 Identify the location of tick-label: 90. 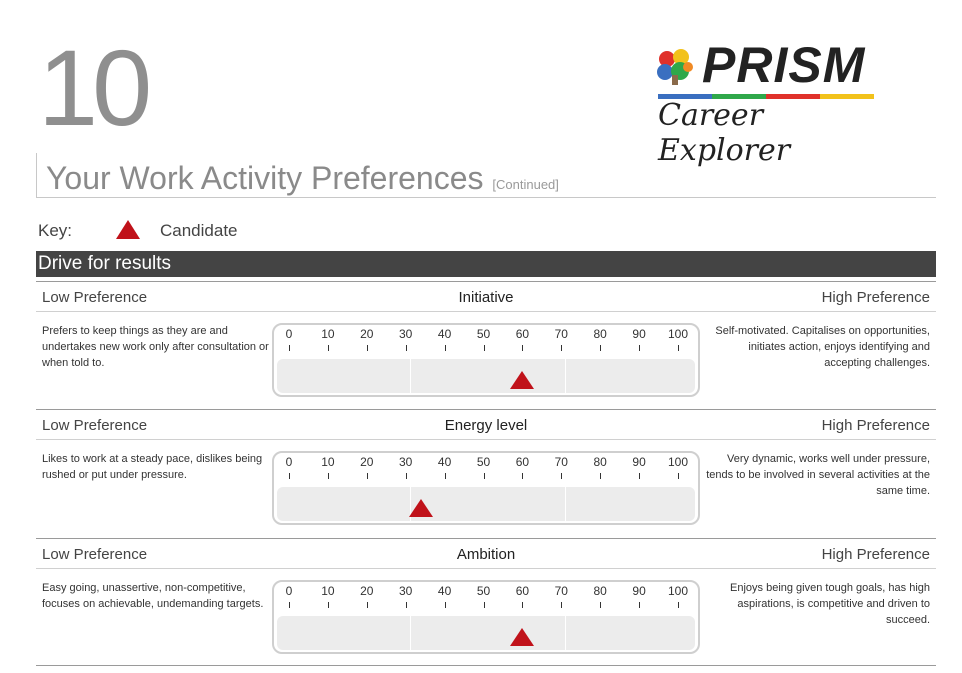
(639, 334).